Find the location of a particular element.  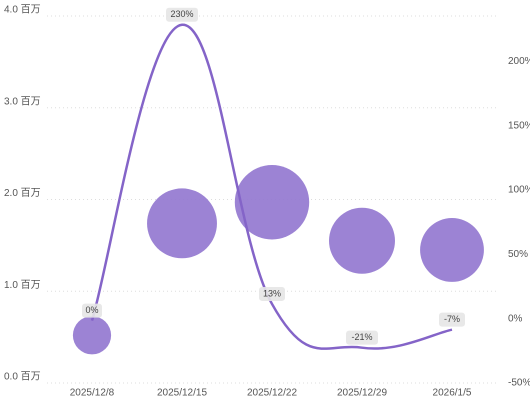

y-tick-label: 4.0 百万 is located at coordinates (22, 10).